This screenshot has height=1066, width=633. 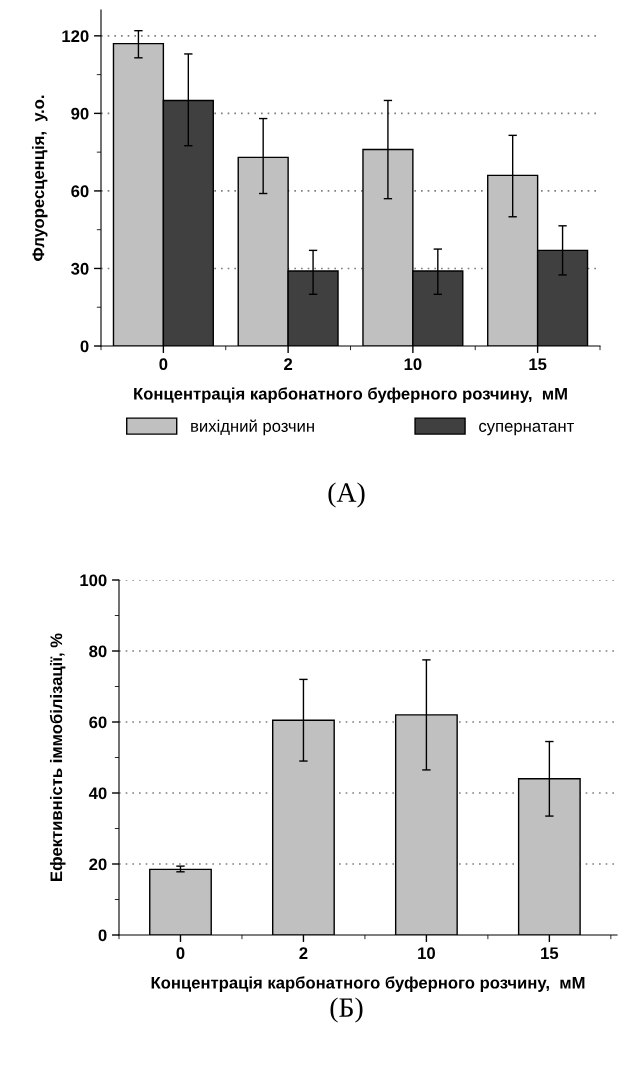 I want to click on y-tick-label: 120, so click(x=75, y=36).